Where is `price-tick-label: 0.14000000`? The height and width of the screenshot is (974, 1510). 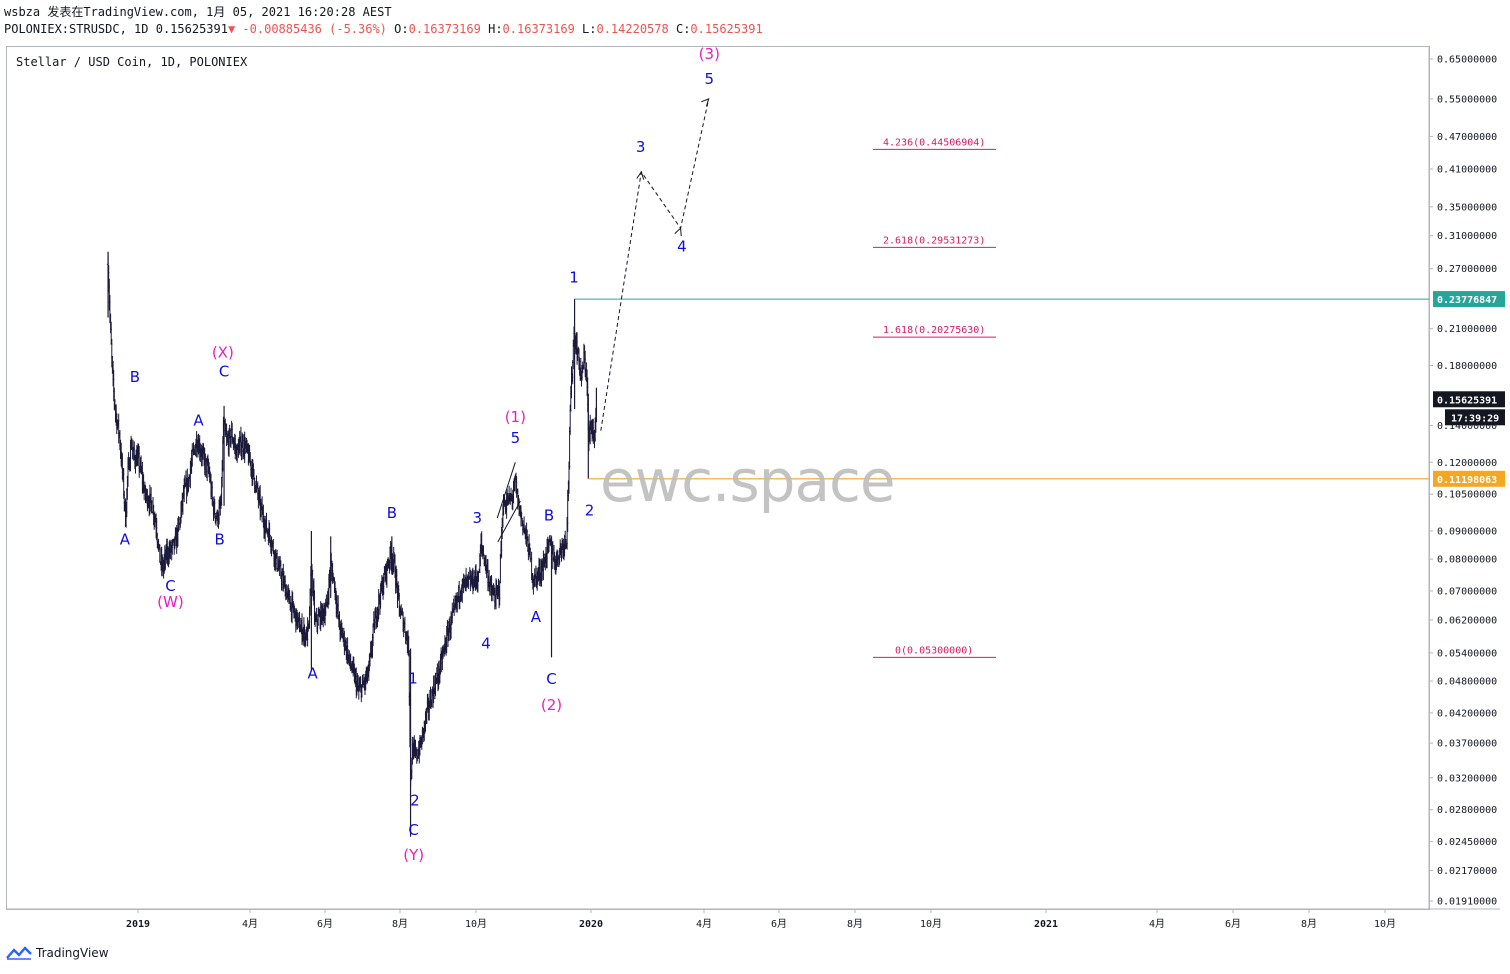 price-tick-label: 0.14000000 is located at coordinates (1467, 426).